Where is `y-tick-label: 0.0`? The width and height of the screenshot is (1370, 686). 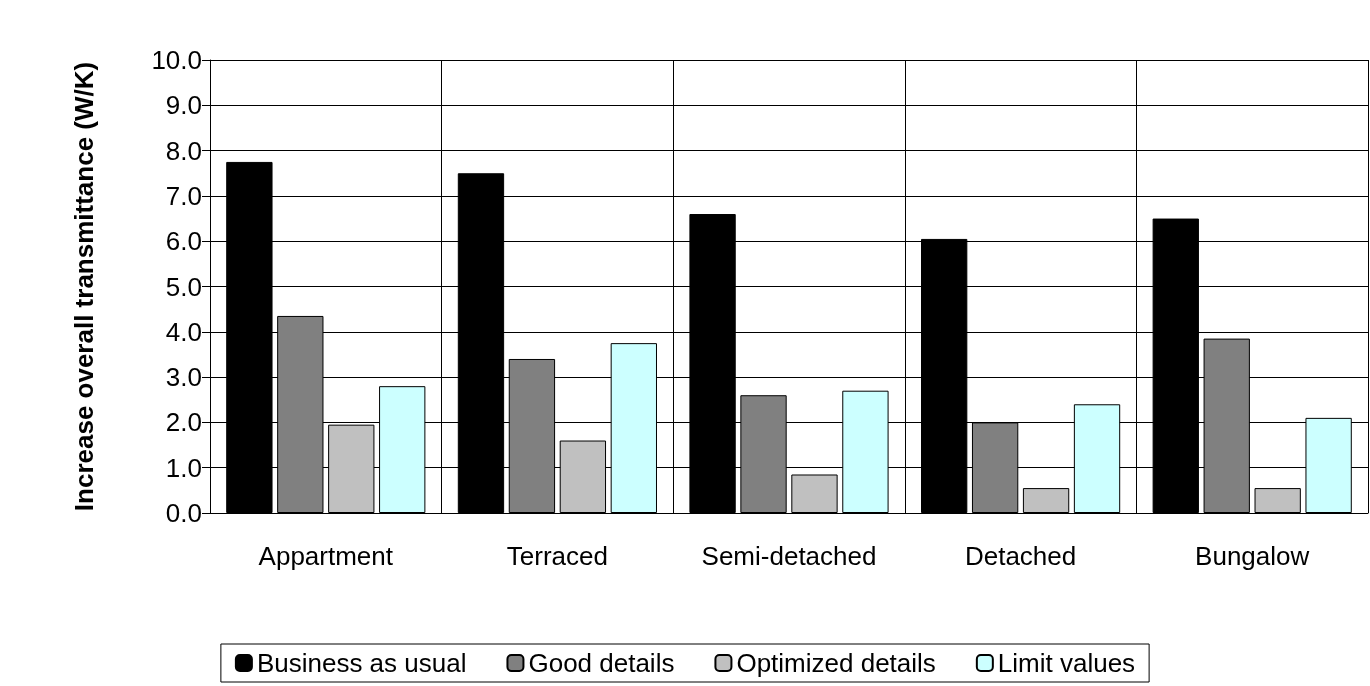
y-tick-label: 0.0 is located at coordinates (183, 513).